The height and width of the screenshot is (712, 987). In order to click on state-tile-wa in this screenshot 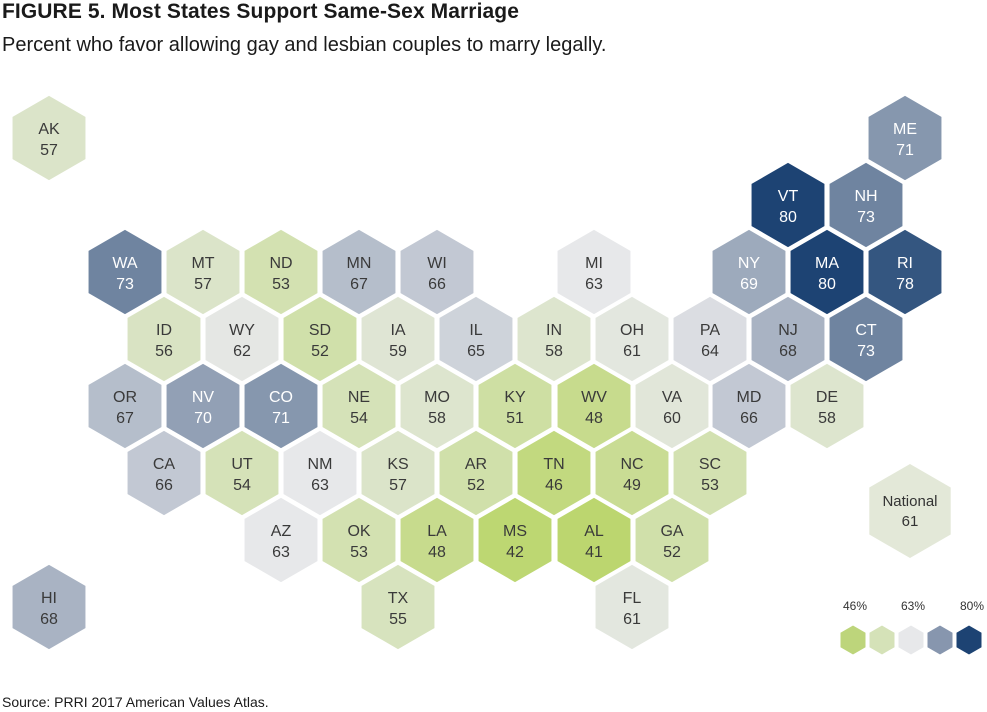, I will do `click(125, 272)`.